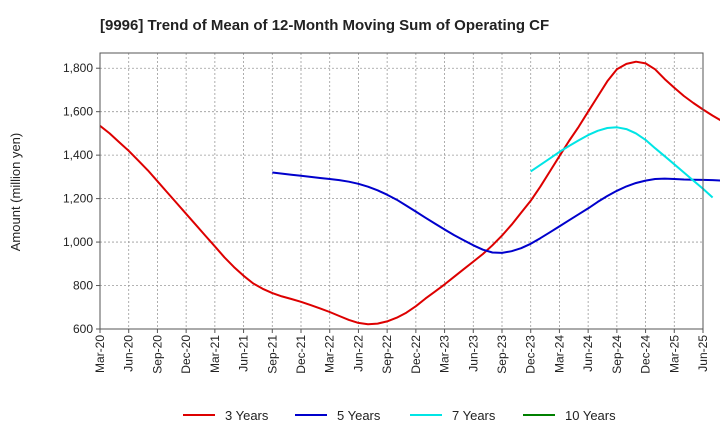  Describe the element at coordinates (474, 415) in the screenshot. I see `legend-label: 7 Years` at that location.